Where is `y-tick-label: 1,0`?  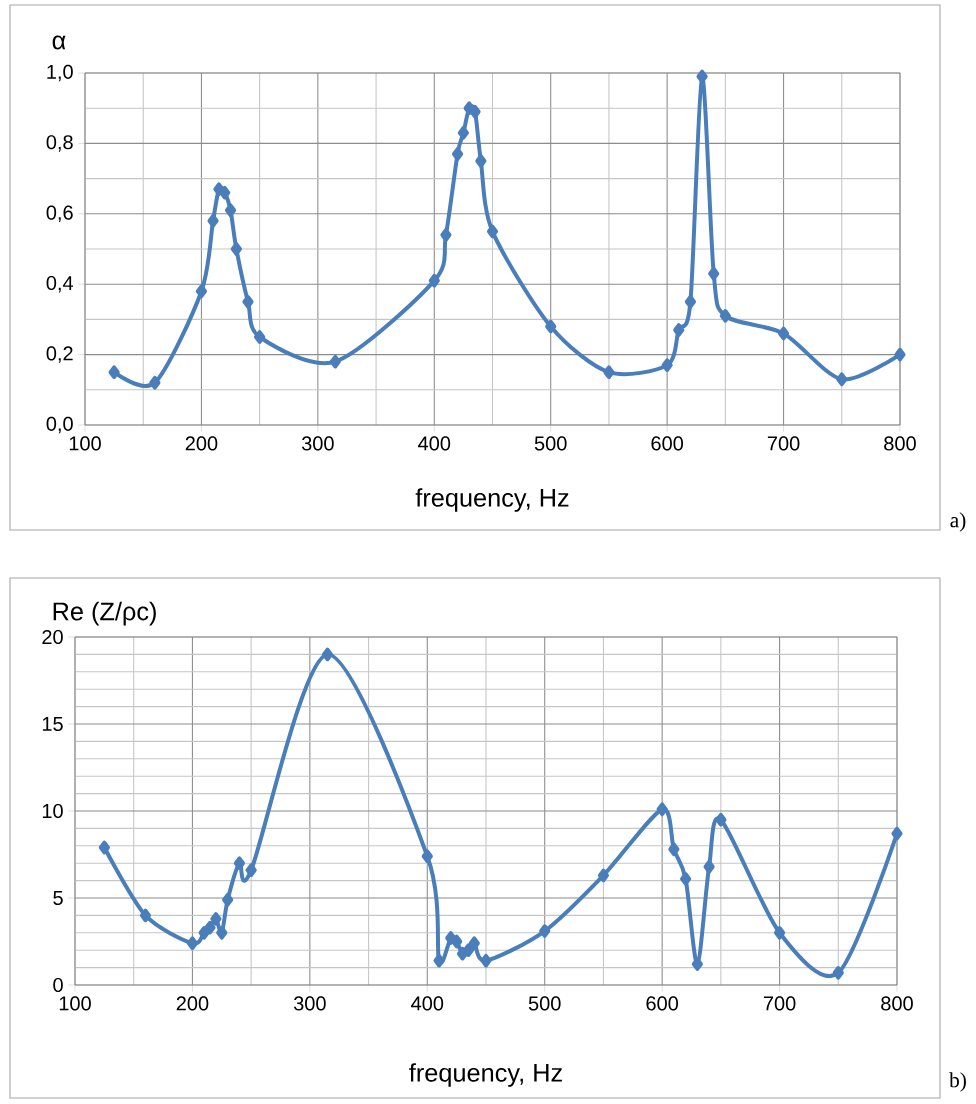 y-tick-label: 1,0 is located at coordinates (60, 73).